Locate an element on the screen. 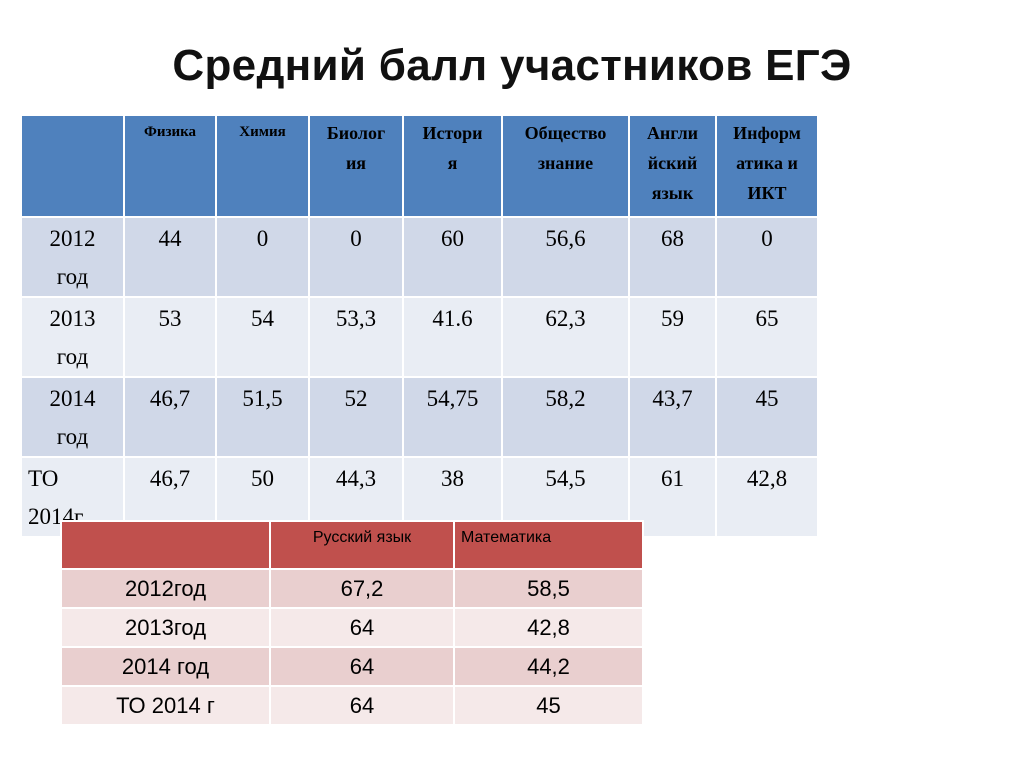 Image resolution: width=1024 pixels, height=768 pixels. table-row-2013: 2013год 64 42,8 is located at coordinates (352, 627).